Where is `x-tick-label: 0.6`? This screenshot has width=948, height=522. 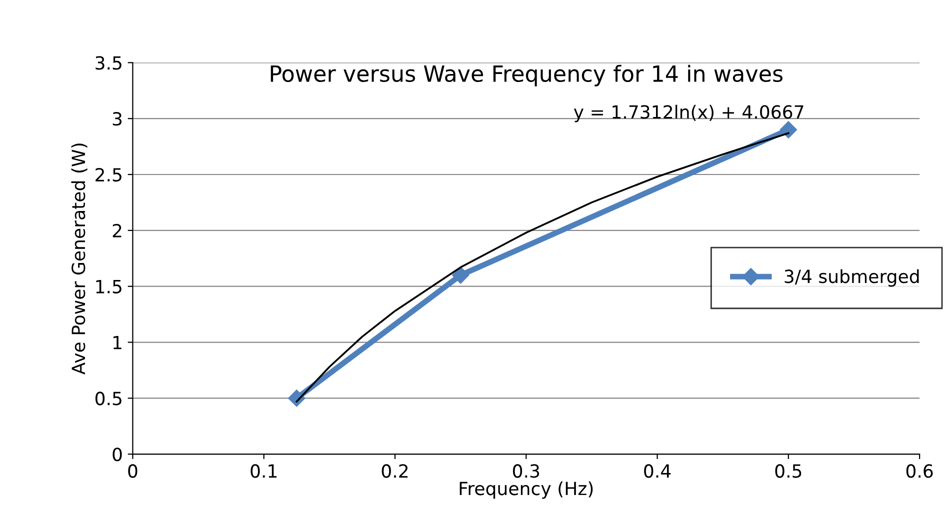 x-tick-label: 0.6 is located at coordinates (919, 471).